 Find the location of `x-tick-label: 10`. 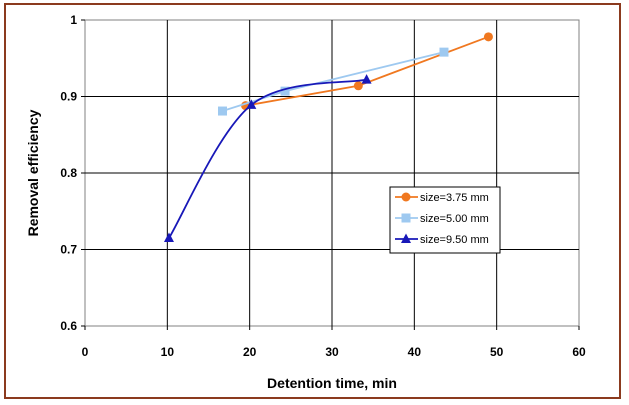

x-tick-label: 10 is located at coordinates (168, 352).